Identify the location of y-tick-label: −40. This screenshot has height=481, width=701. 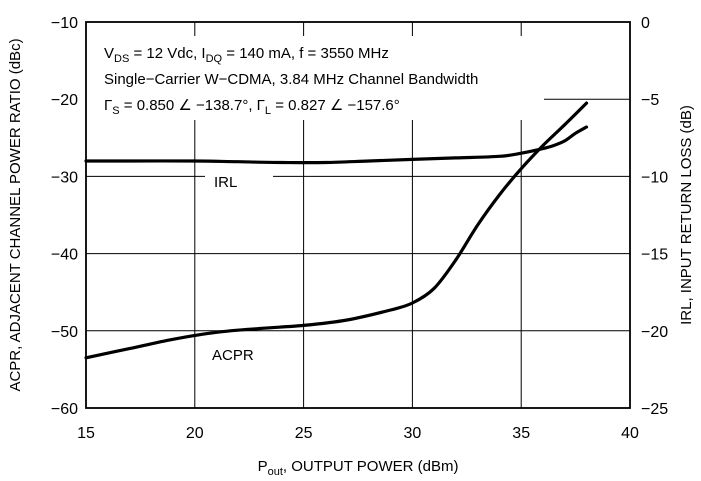
(64, 255).